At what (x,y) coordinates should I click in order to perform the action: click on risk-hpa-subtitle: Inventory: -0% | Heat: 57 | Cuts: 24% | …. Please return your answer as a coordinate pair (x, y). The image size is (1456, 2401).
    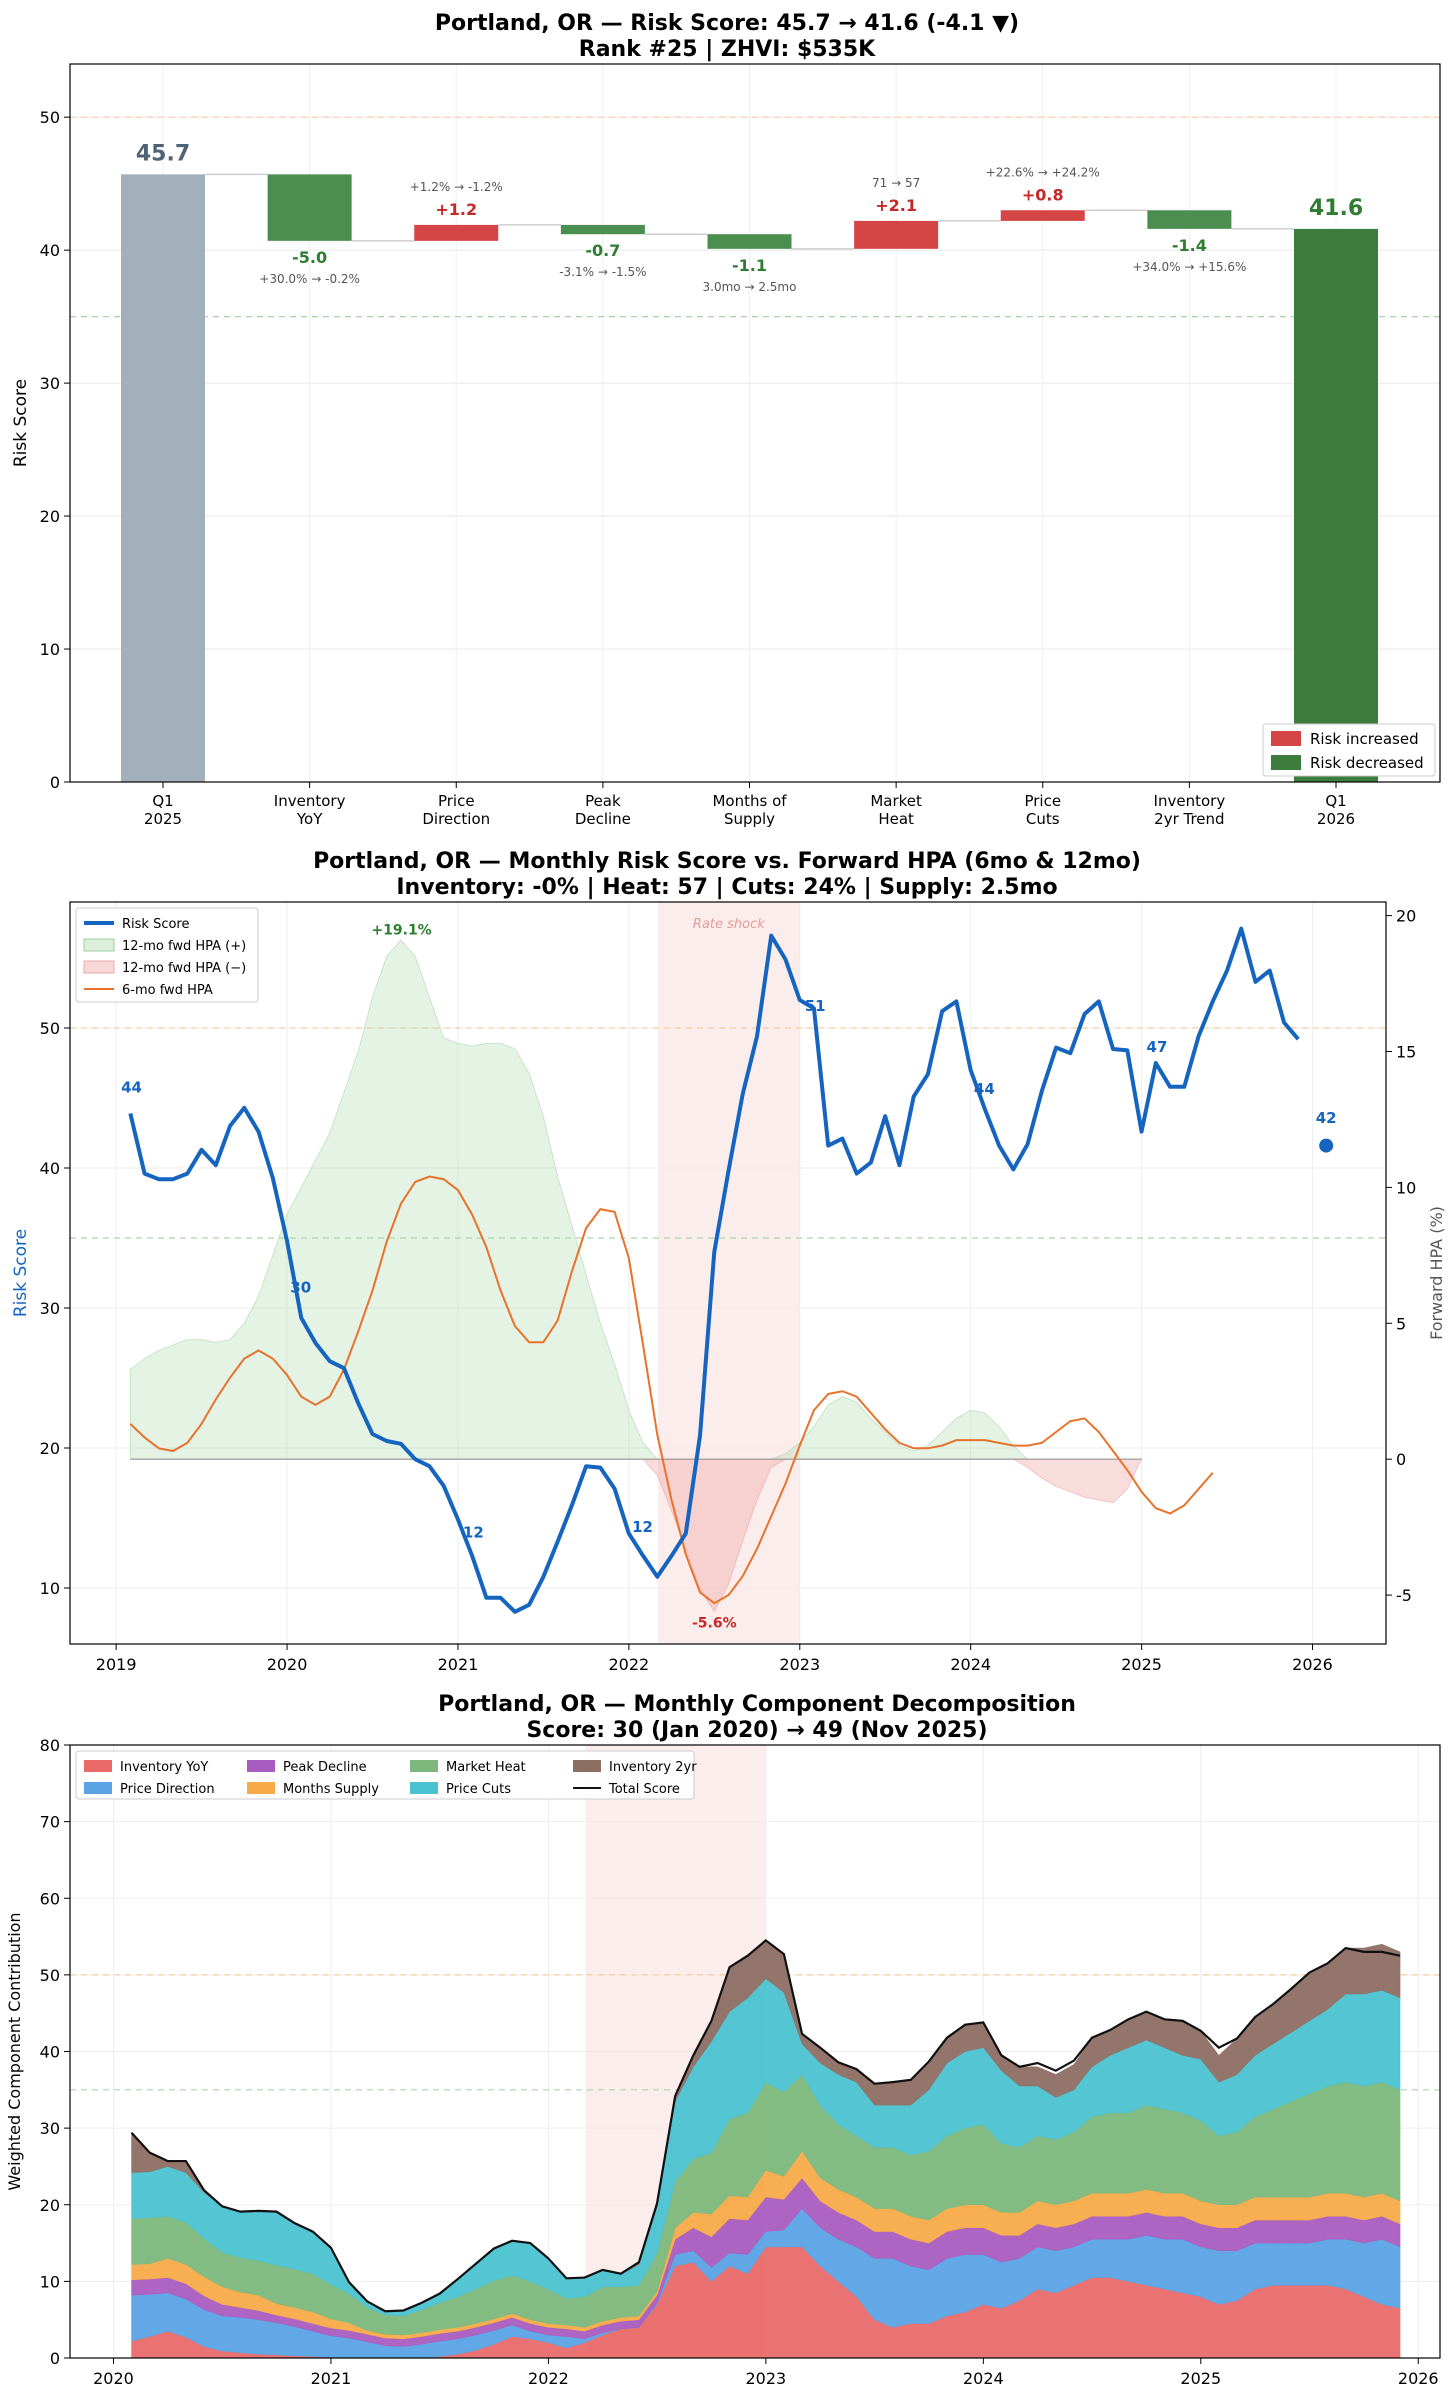
    Looking at the image, I should click on (726, 887).